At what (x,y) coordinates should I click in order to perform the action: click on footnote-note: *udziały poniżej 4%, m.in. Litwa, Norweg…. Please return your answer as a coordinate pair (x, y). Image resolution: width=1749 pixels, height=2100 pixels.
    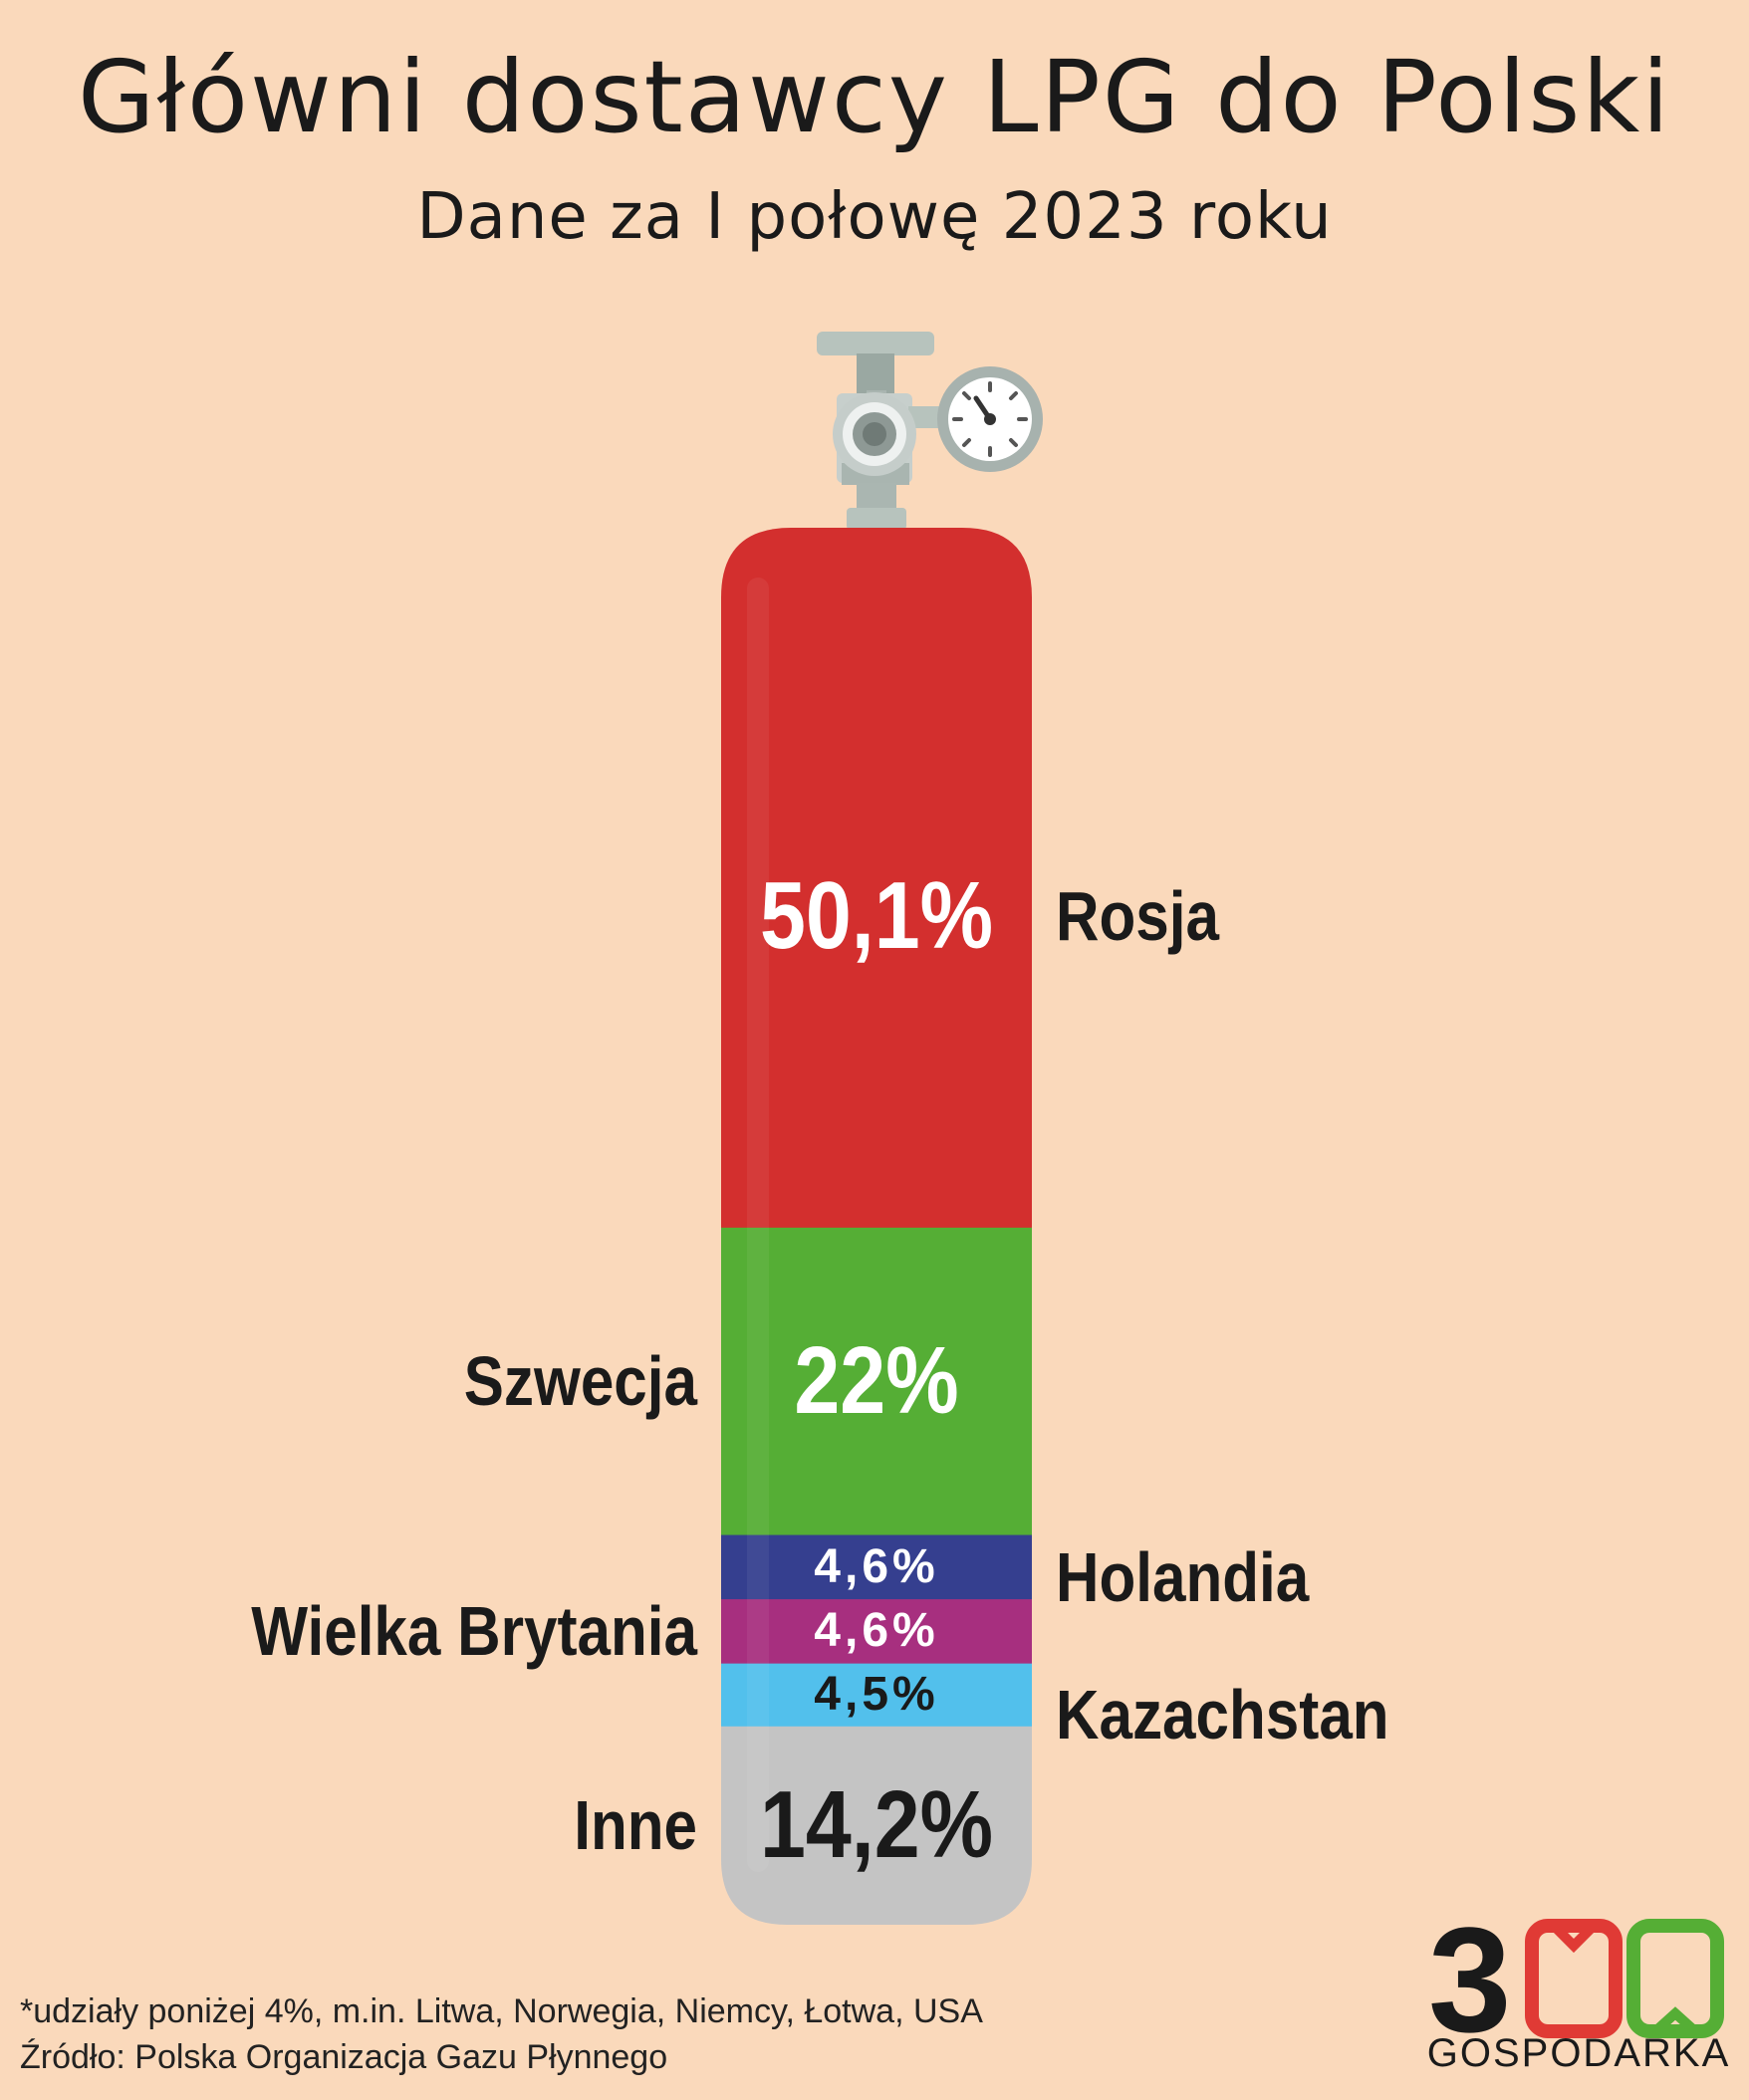
    Looking at the image, I should click on (501, 2011).